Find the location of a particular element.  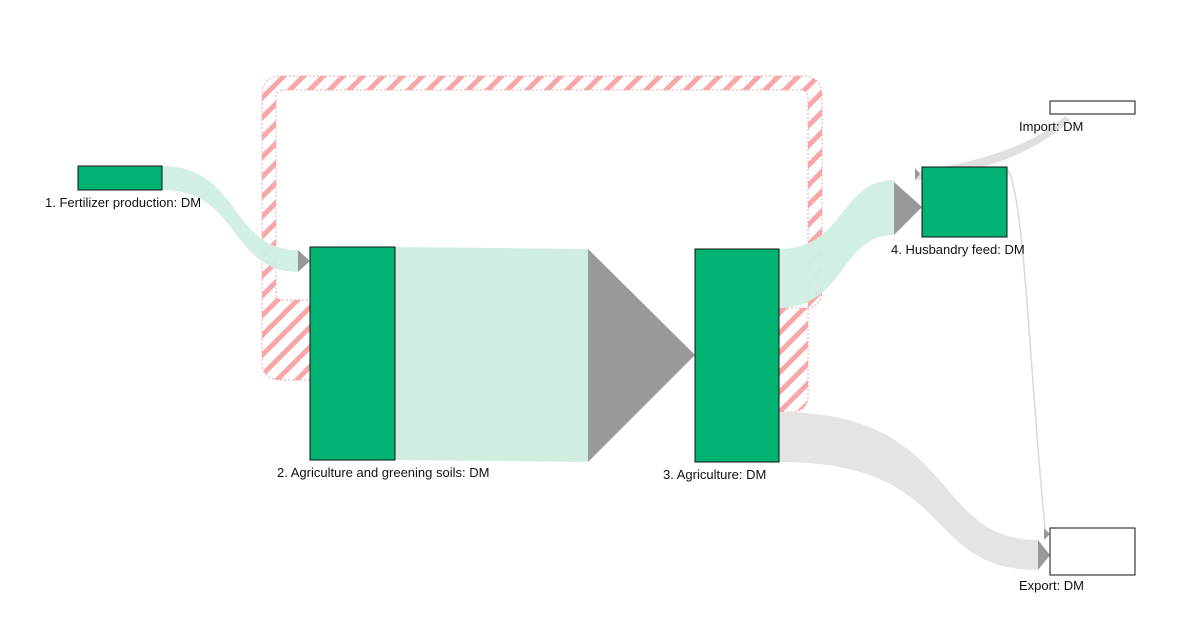

flow-fertilizer-to-soils is located at coordinates (230, 219).